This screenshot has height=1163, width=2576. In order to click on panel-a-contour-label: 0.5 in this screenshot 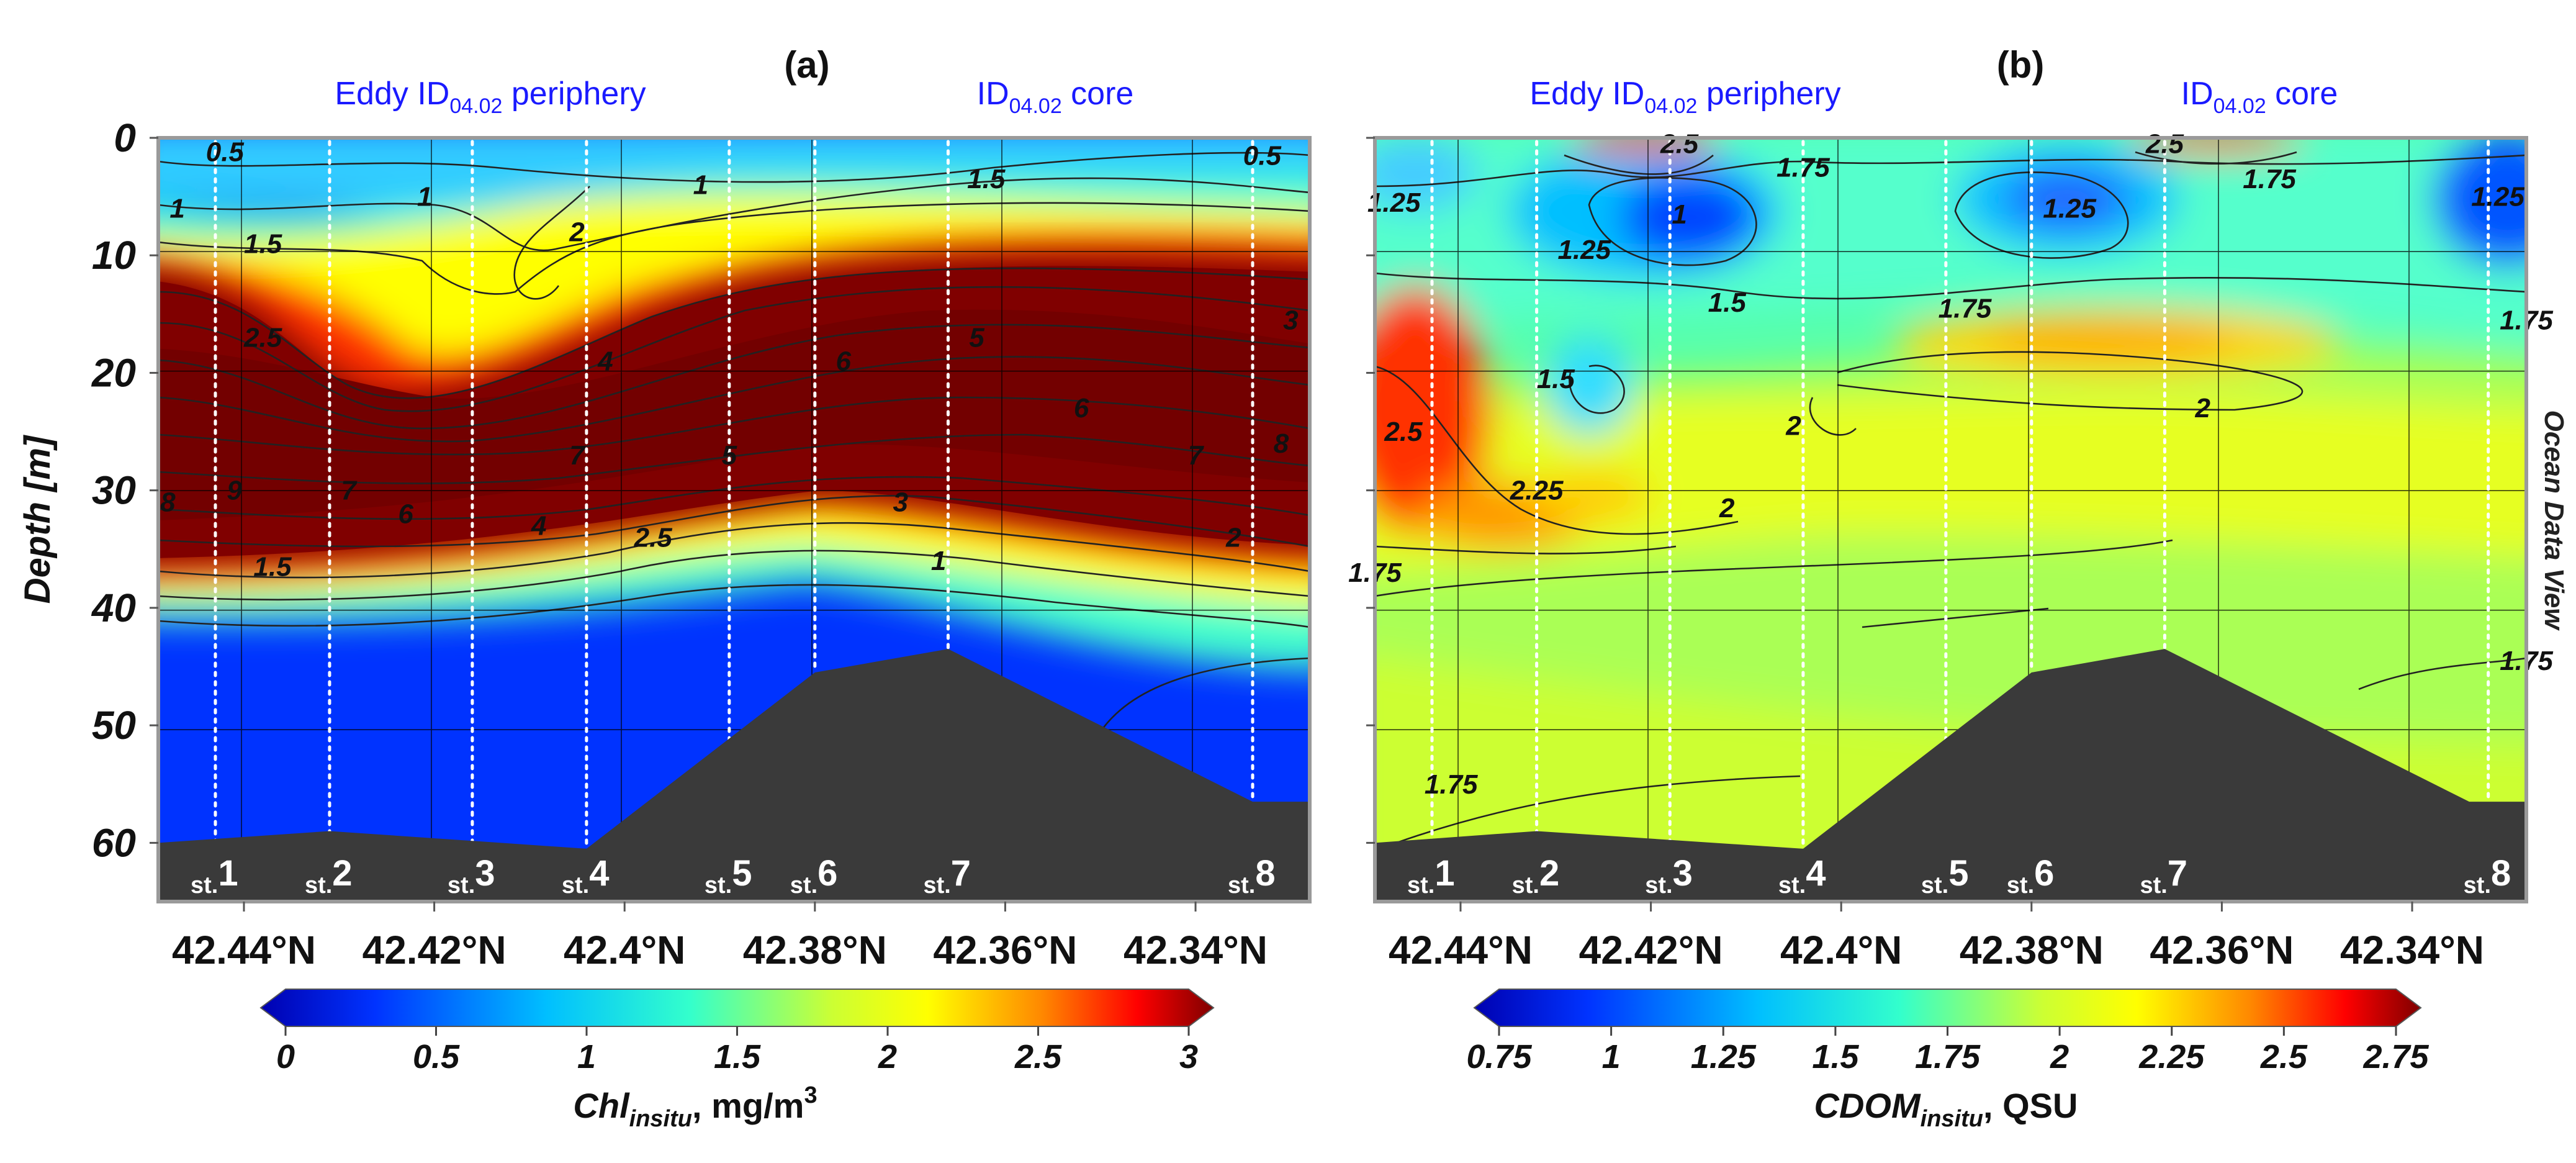, I will do `click(1262, 155)`.